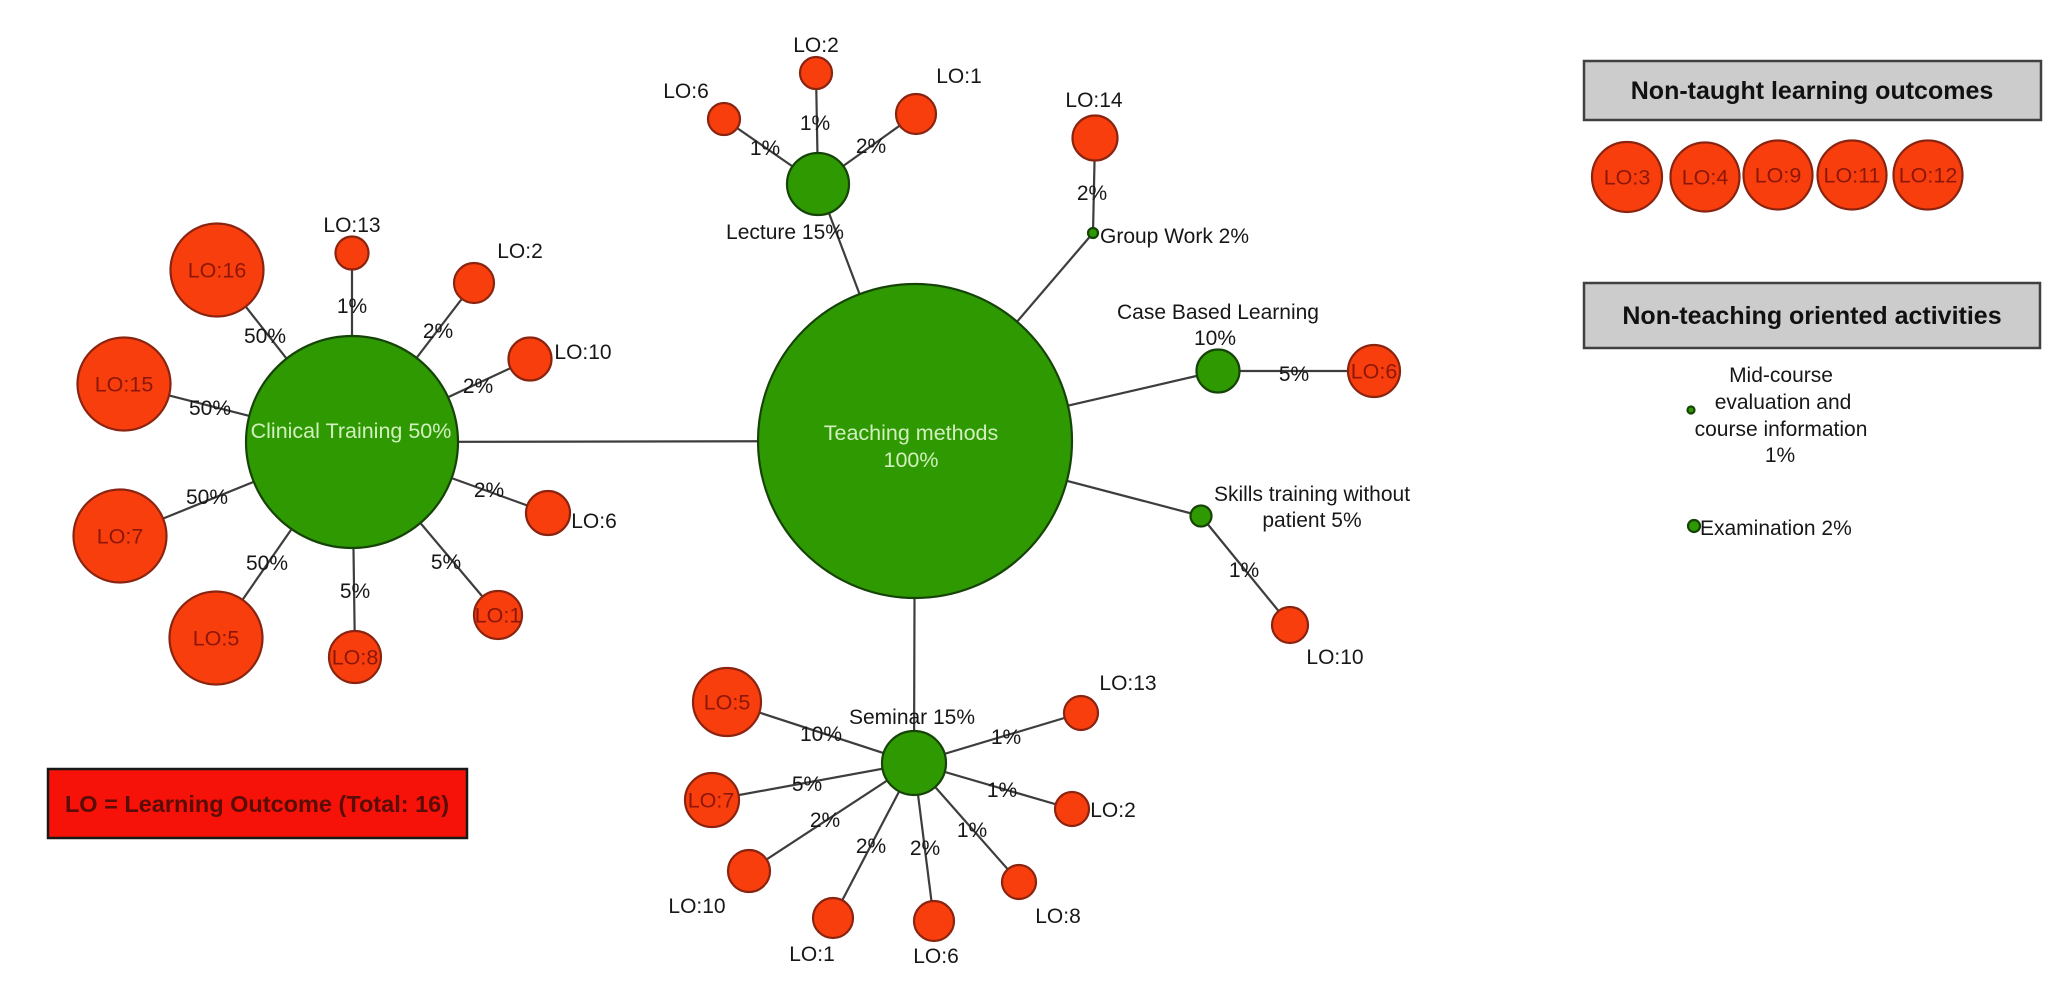 This screenshot has height=1001, width=2059. Describe the element at coordinates (1311, 520) in the screenshot. I see `svg-text: patient 5%` at that location.